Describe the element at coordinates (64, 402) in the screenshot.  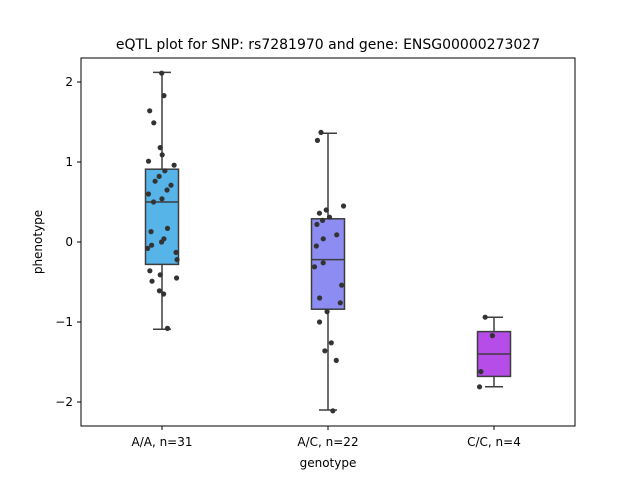
I see `y-tick-label: −2` at that location.